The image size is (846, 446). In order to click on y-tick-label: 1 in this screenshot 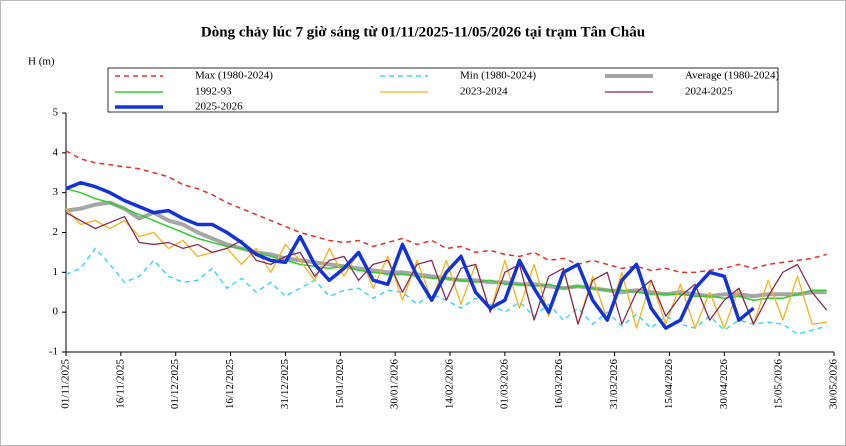, I will do `click(56, 272)`.